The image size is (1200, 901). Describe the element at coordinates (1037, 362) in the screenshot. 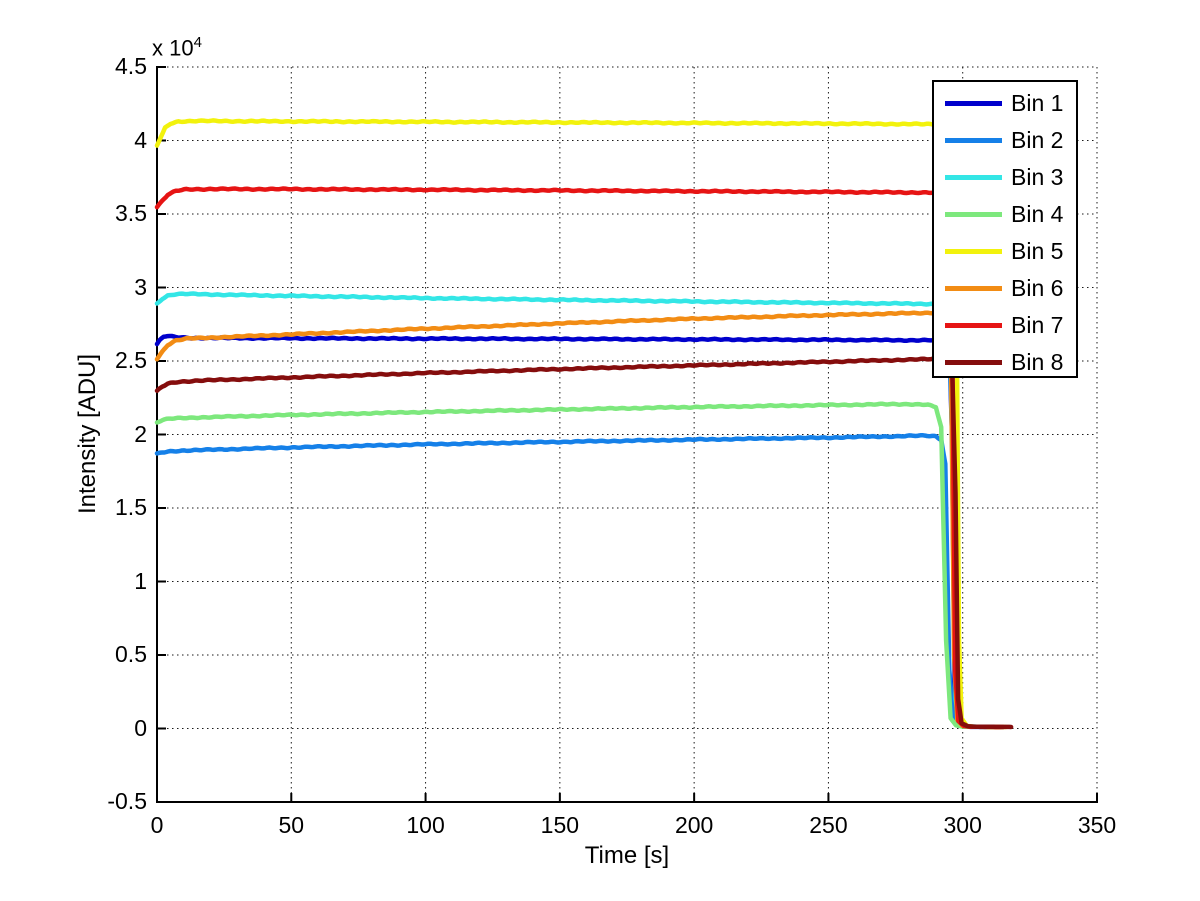

I see `legend-label: Bin 8` at that location.